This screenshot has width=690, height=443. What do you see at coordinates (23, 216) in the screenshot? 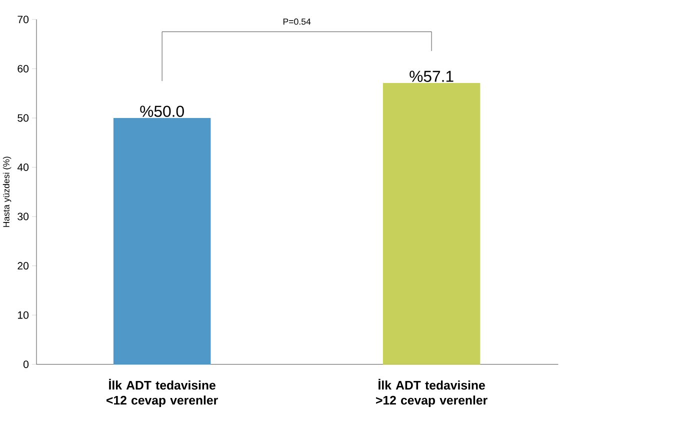
I see `y-tick-label: 30` at bounding box center [23, 216].